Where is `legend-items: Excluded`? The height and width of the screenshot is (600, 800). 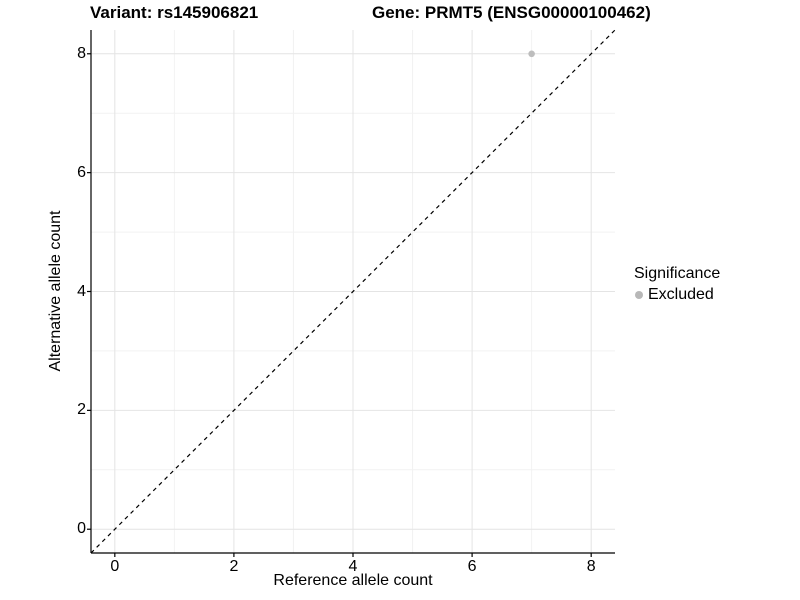
legend-items: Excluded is located at coordinates (677, 295).